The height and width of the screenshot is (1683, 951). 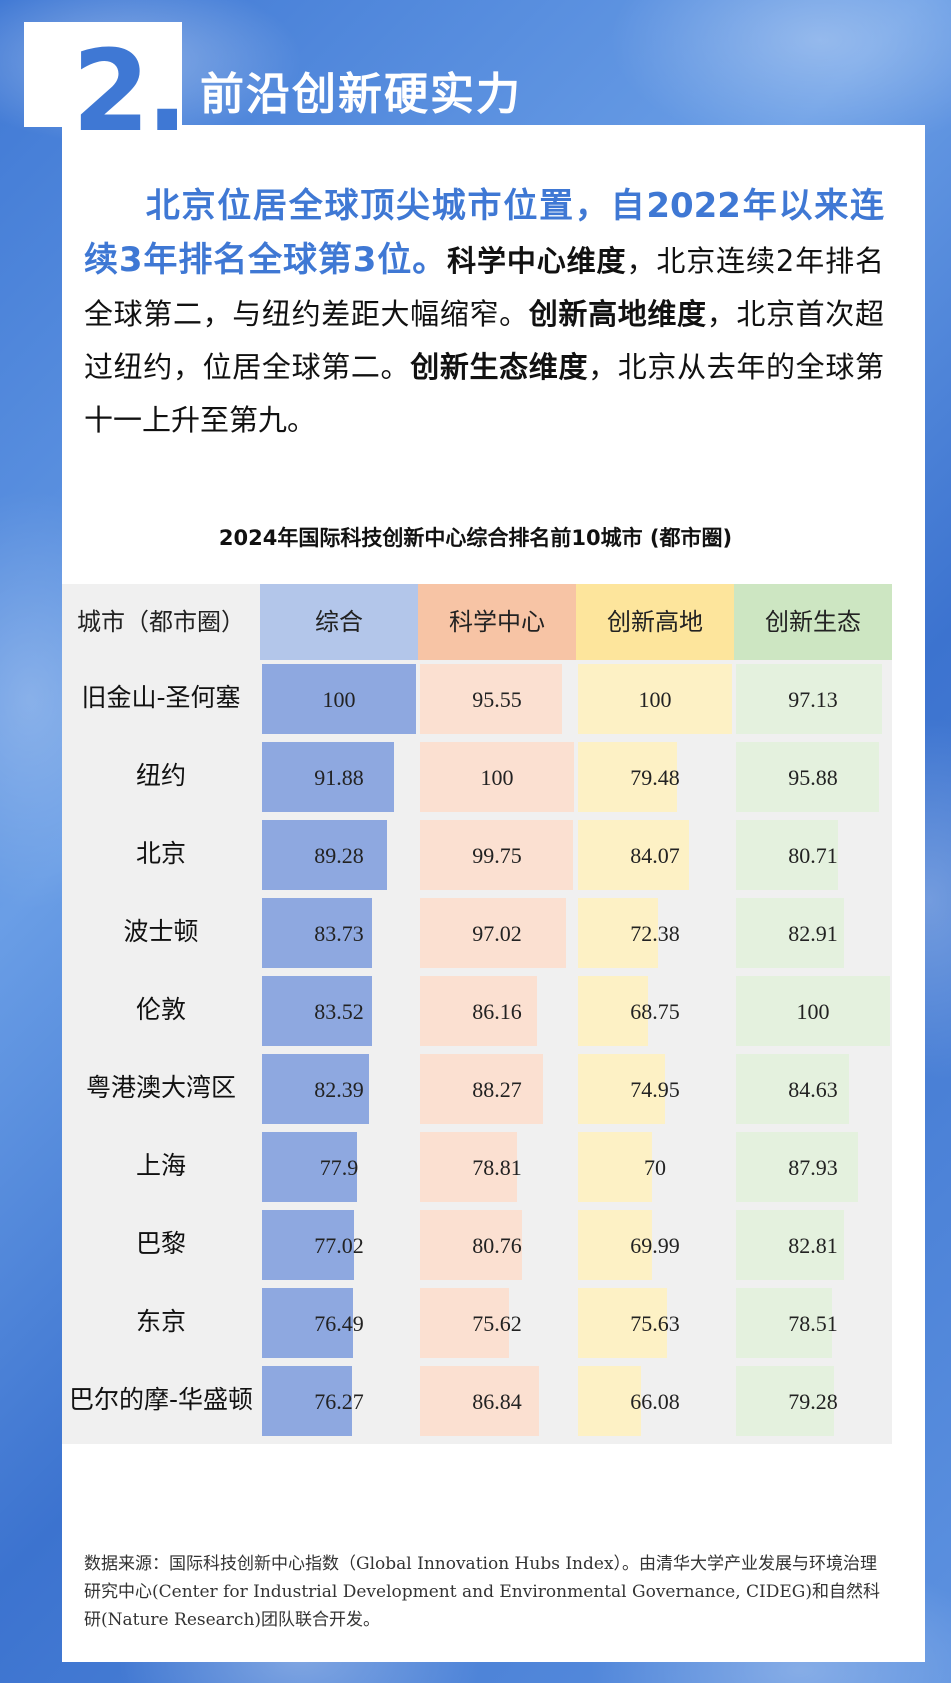 I want to click on value-label: 88.27, so click(x=497, y=1089).